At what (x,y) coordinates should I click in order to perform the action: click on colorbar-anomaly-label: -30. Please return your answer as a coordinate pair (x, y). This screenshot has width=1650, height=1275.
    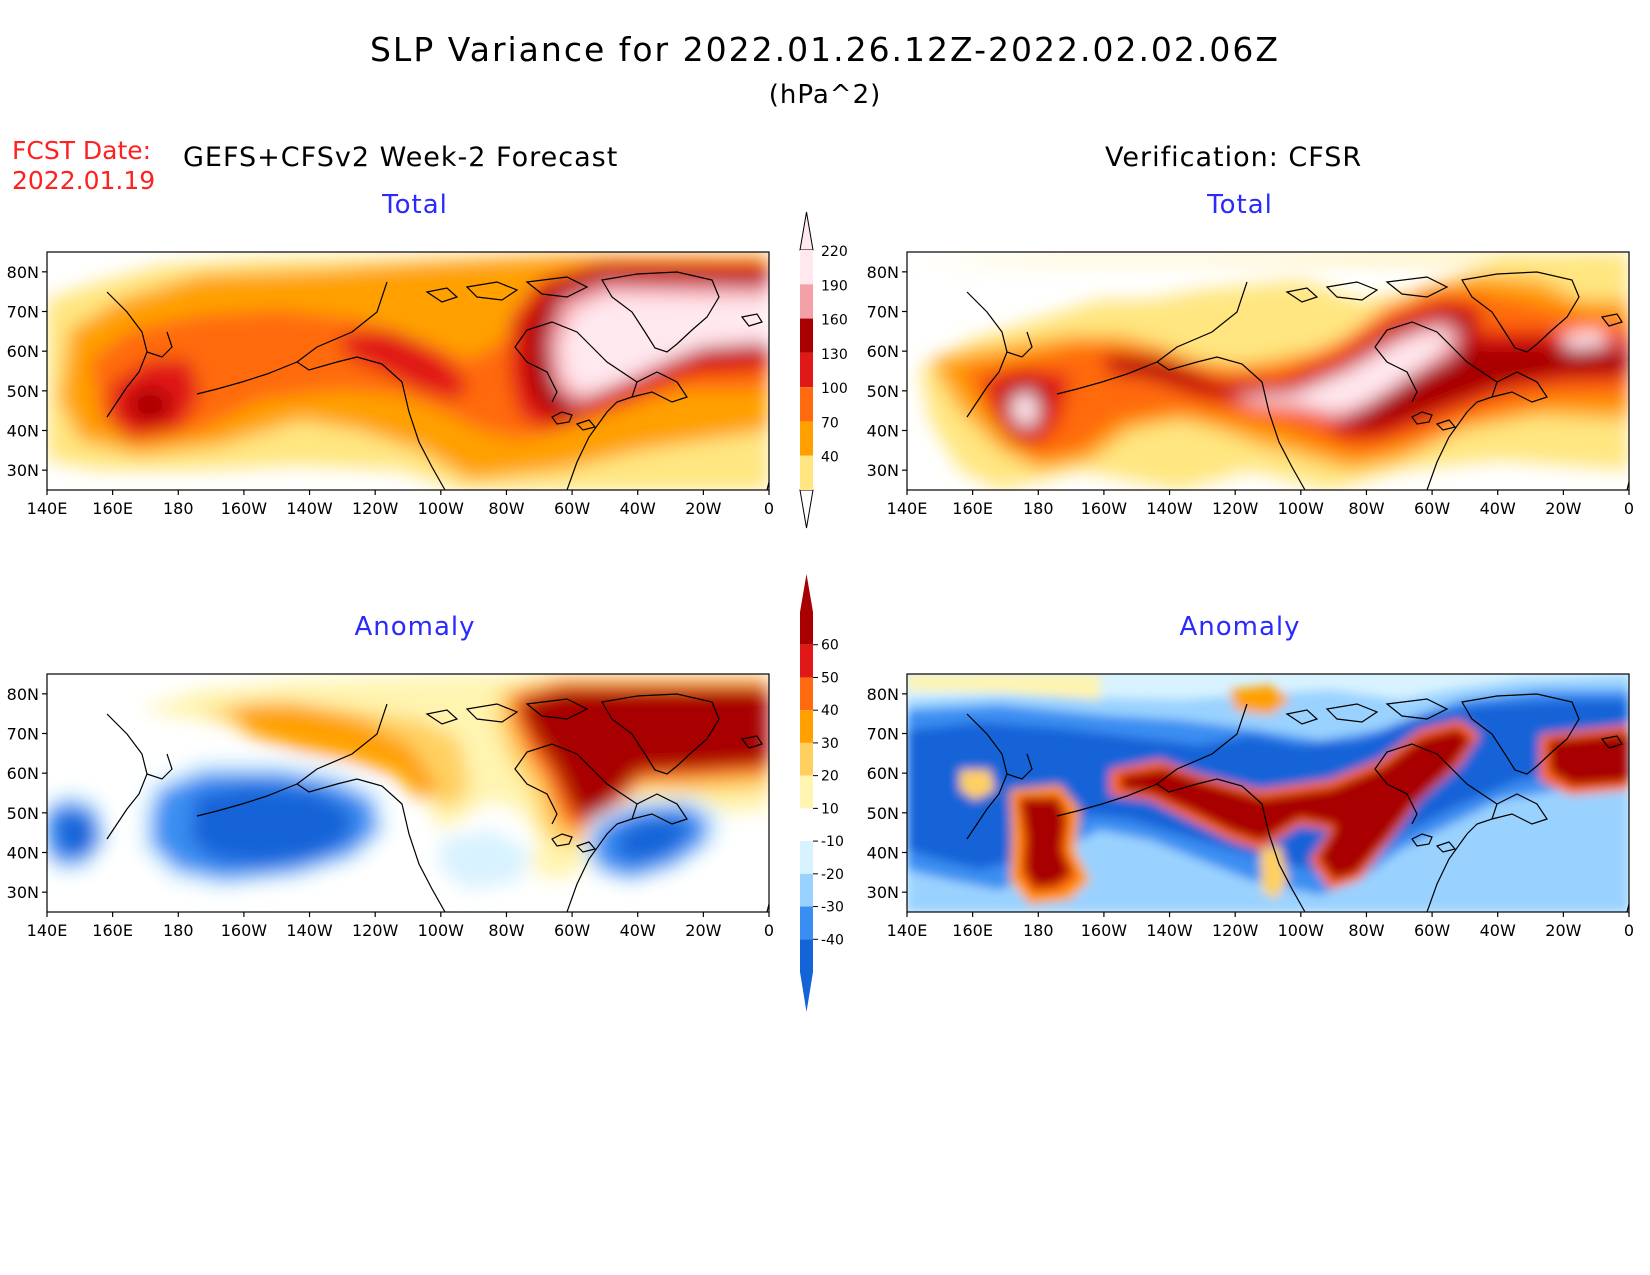
    Looking at the image, I should click on (832, 908).